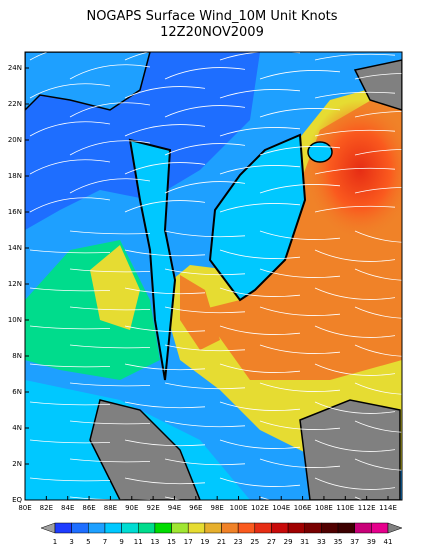 This screenshot has height=554, width=425. Describe the element at coordinates (110, 508) in the screenshot. I see `lon-label: 88E` at that location.